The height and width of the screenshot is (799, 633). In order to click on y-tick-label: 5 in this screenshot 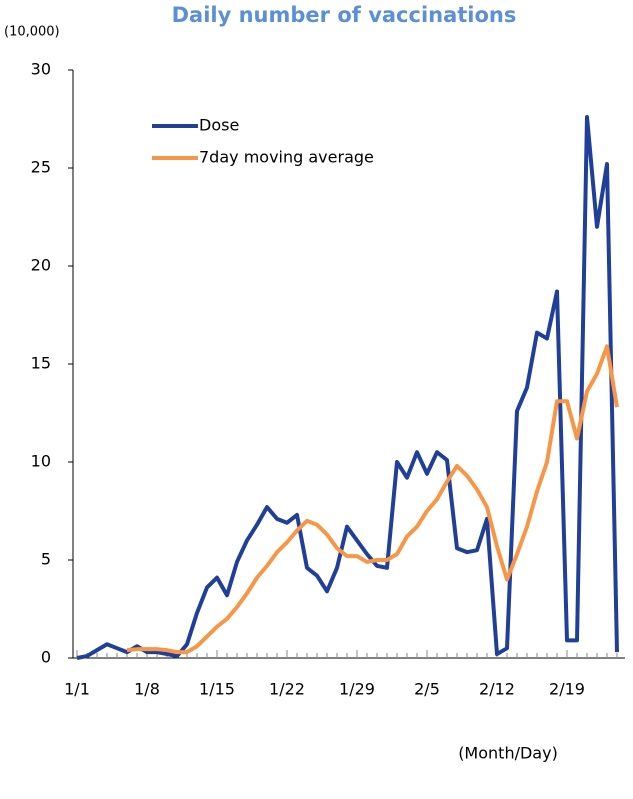, I will do `click(46, 559)`.